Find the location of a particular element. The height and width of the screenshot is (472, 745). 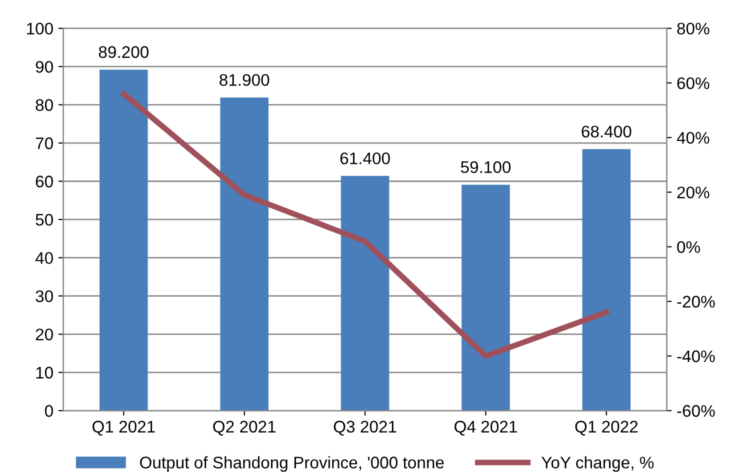

data-label: 81.900 is located at coordinates (245, 80).